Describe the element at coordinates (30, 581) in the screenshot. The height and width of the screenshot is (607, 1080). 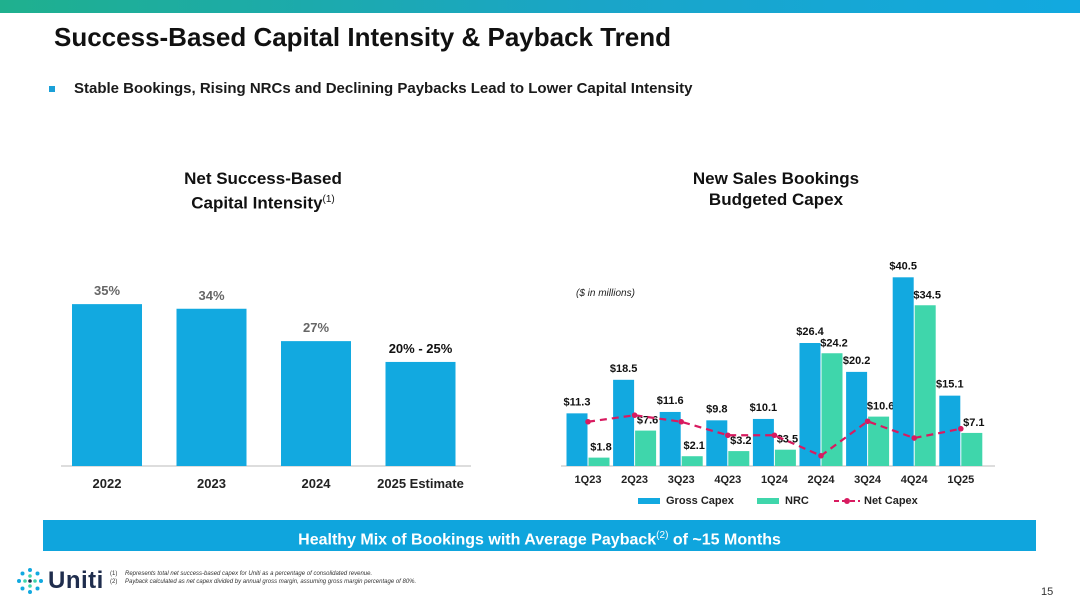
I see `logo-dots-icon` at that location.